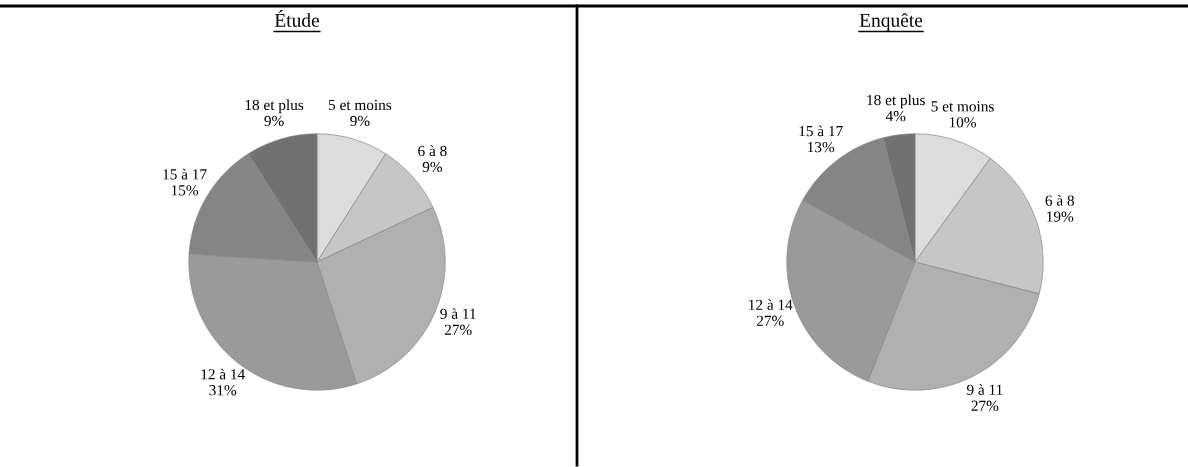 This screenshot has height=467, width=1188. Describe the element at coordinates (223, 390) in the screenshot. I see `data-label: 31%` at that location.